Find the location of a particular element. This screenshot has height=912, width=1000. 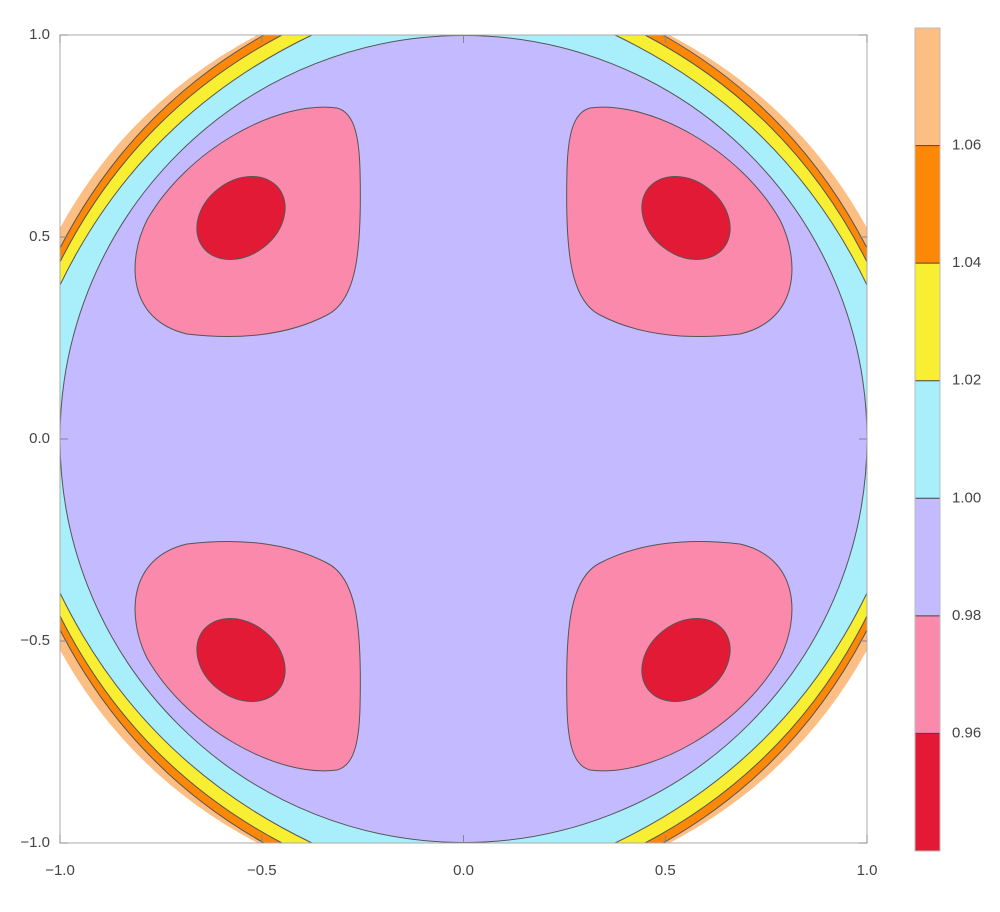

y-tick-label: 1.0 is located at coordinates (39, 34).